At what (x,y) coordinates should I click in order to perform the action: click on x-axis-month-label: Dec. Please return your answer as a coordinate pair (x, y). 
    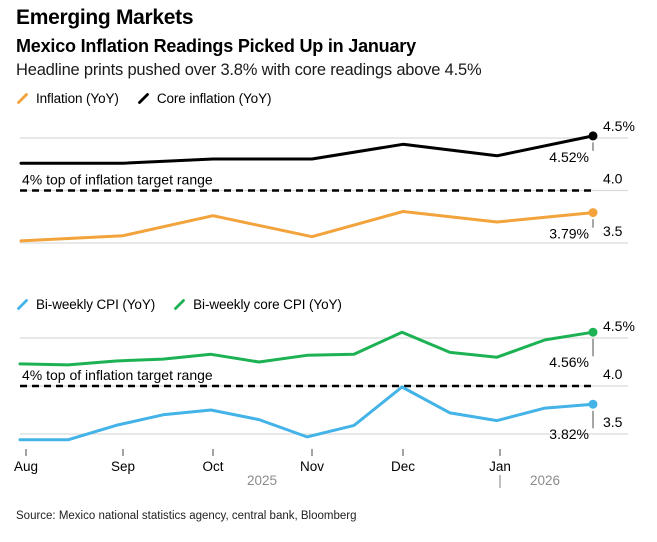
    Looking at the image, I should click on (403, 466).